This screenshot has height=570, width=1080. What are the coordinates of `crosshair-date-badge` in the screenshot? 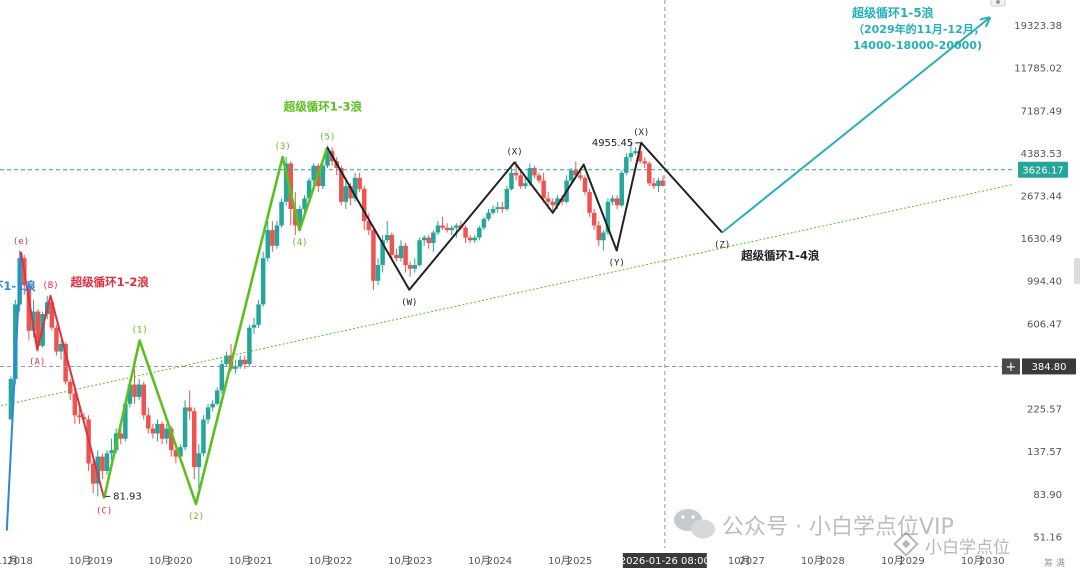 It's located at (664, 560).